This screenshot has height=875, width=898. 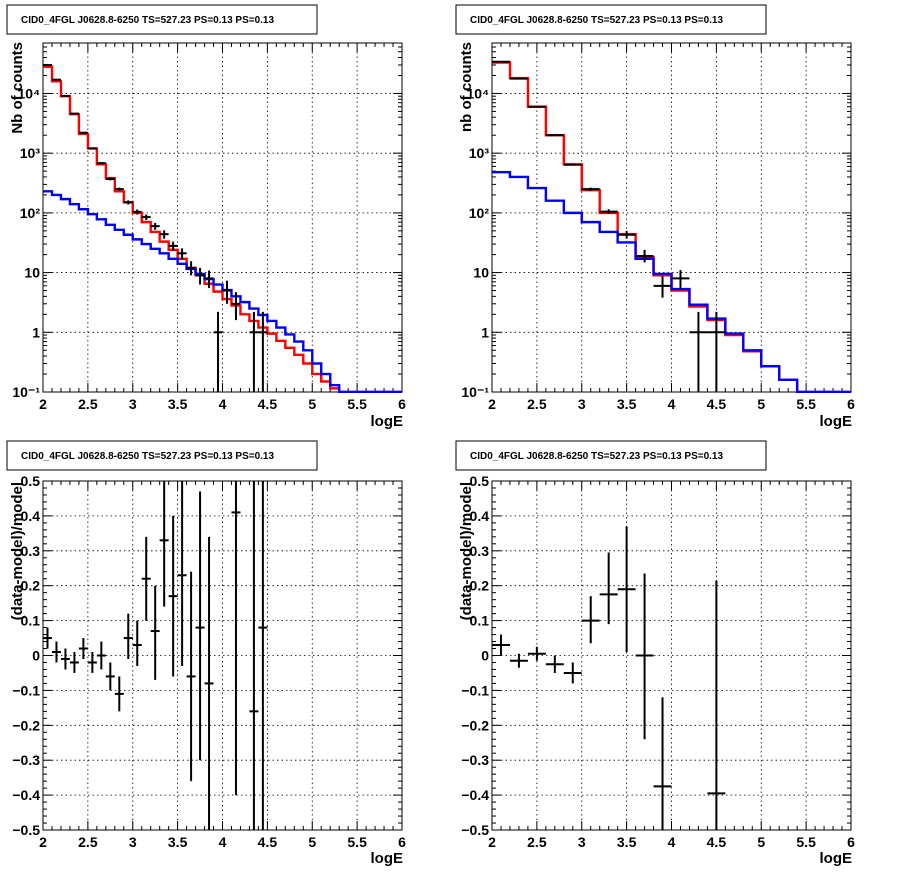 What do you see at coordinates (609, 678) in the screenshot?
I see `series-group` at bounding box center [609, 678].